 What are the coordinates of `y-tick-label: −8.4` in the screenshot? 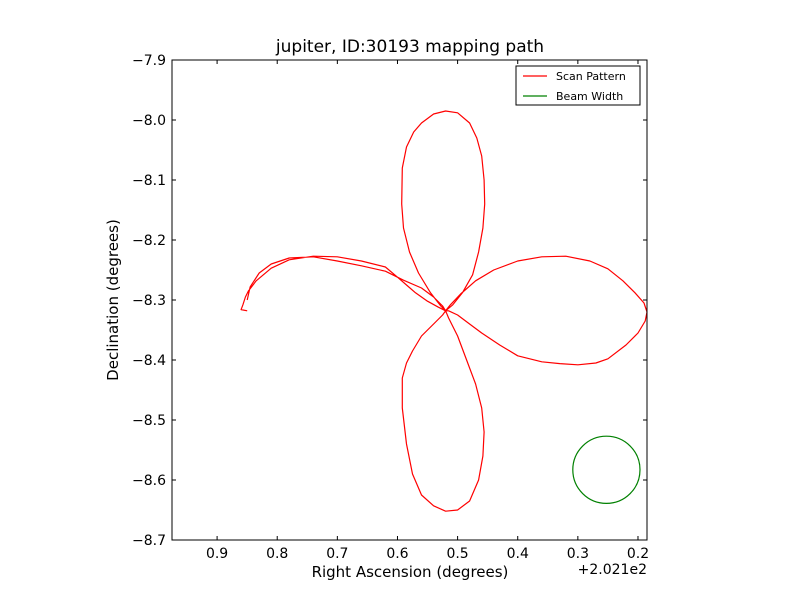 It's located at (149, 361).